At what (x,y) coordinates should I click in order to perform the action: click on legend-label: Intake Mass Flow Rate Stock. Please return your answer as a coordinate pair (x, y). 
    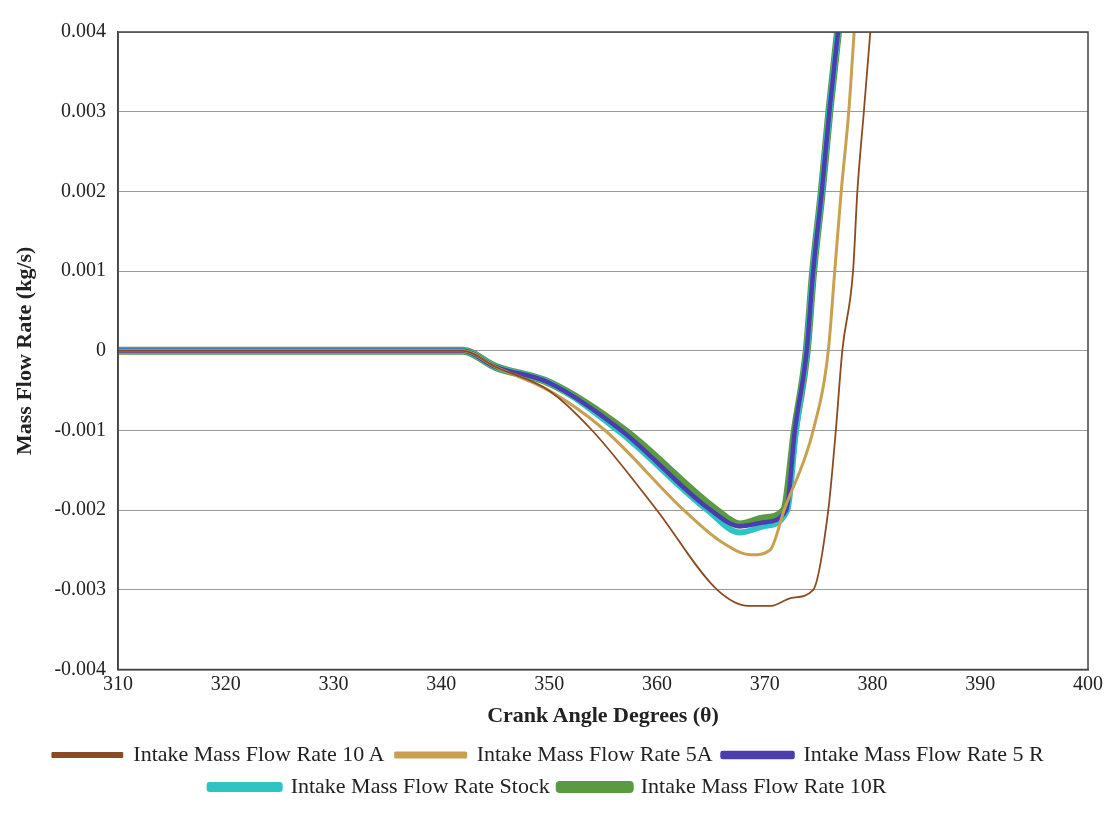
    Looking at the image, I should click on (420, 785).